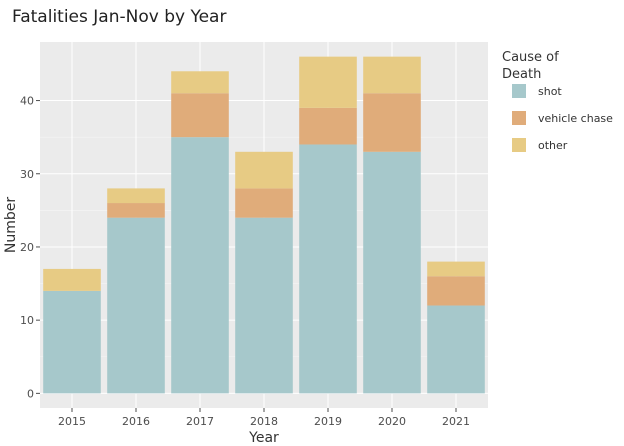 This screenshot has width=624, height=446. Describe the element at coordinates (200, 265) in the screenshot. I see `bar-shot-2017` at that location.